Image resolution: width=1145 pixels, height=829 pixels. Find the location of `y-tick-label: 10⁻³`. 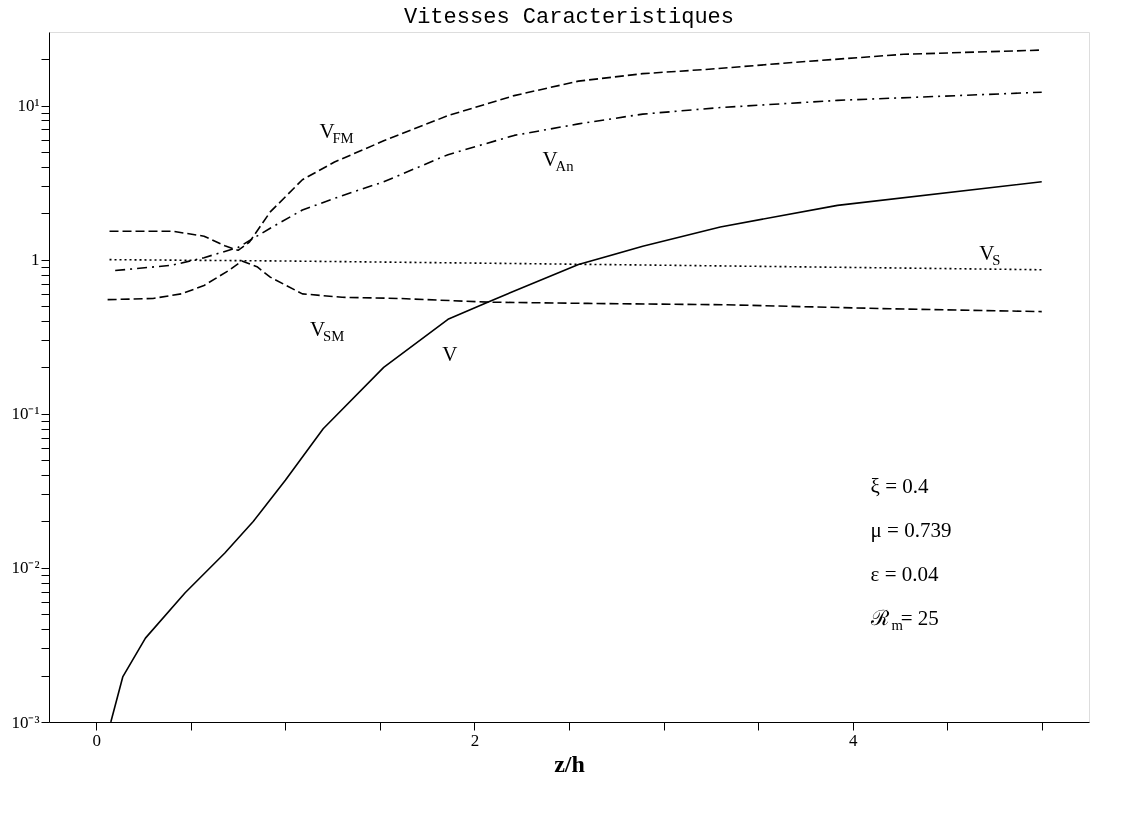

y-tick-label: 10⁻³ is located at coordinates (25, 722).